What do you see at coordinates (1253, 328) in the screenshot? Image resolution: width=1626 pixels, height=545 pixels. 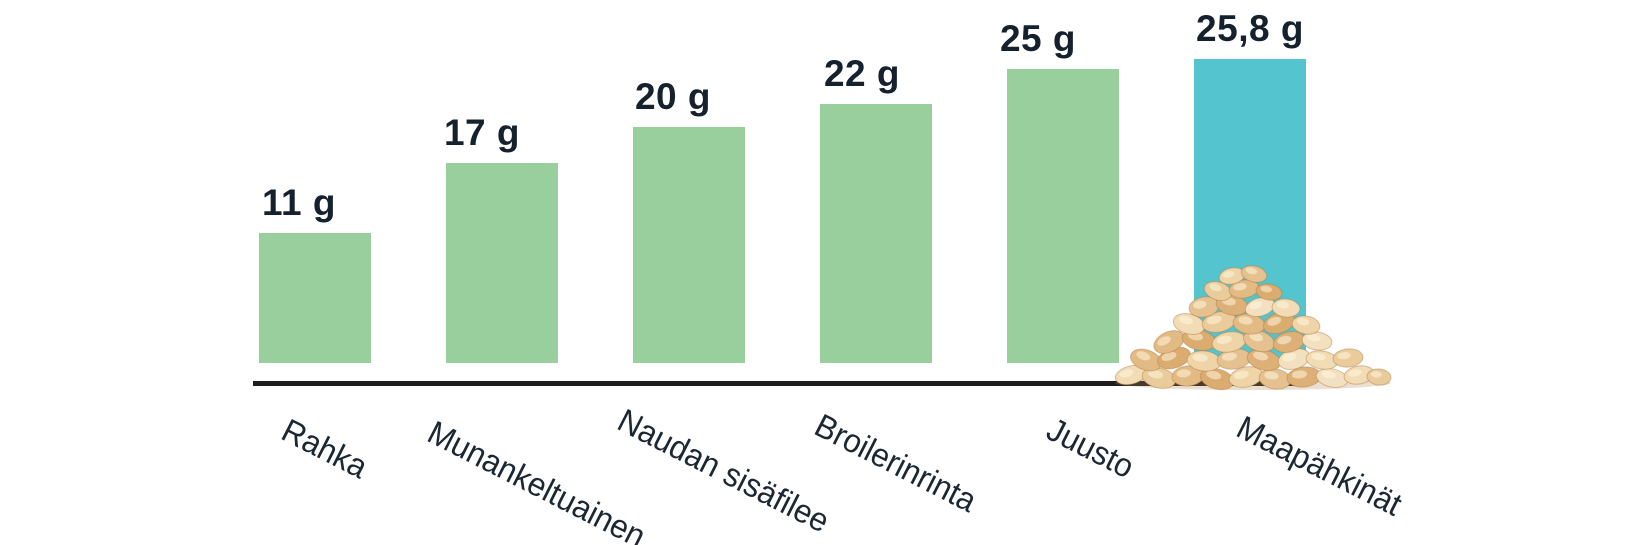 I see `peanuts-image` at bounding box center [1253, 328].